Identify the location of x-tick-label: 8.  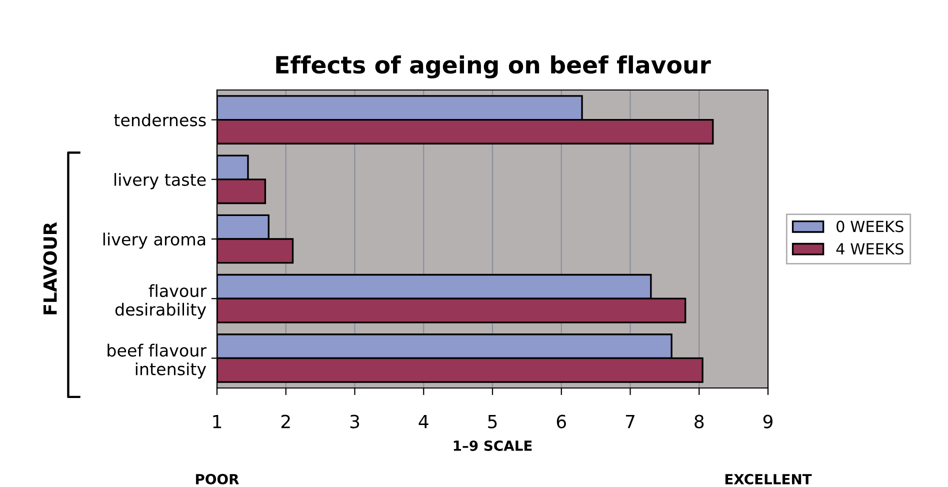
(699, 421).